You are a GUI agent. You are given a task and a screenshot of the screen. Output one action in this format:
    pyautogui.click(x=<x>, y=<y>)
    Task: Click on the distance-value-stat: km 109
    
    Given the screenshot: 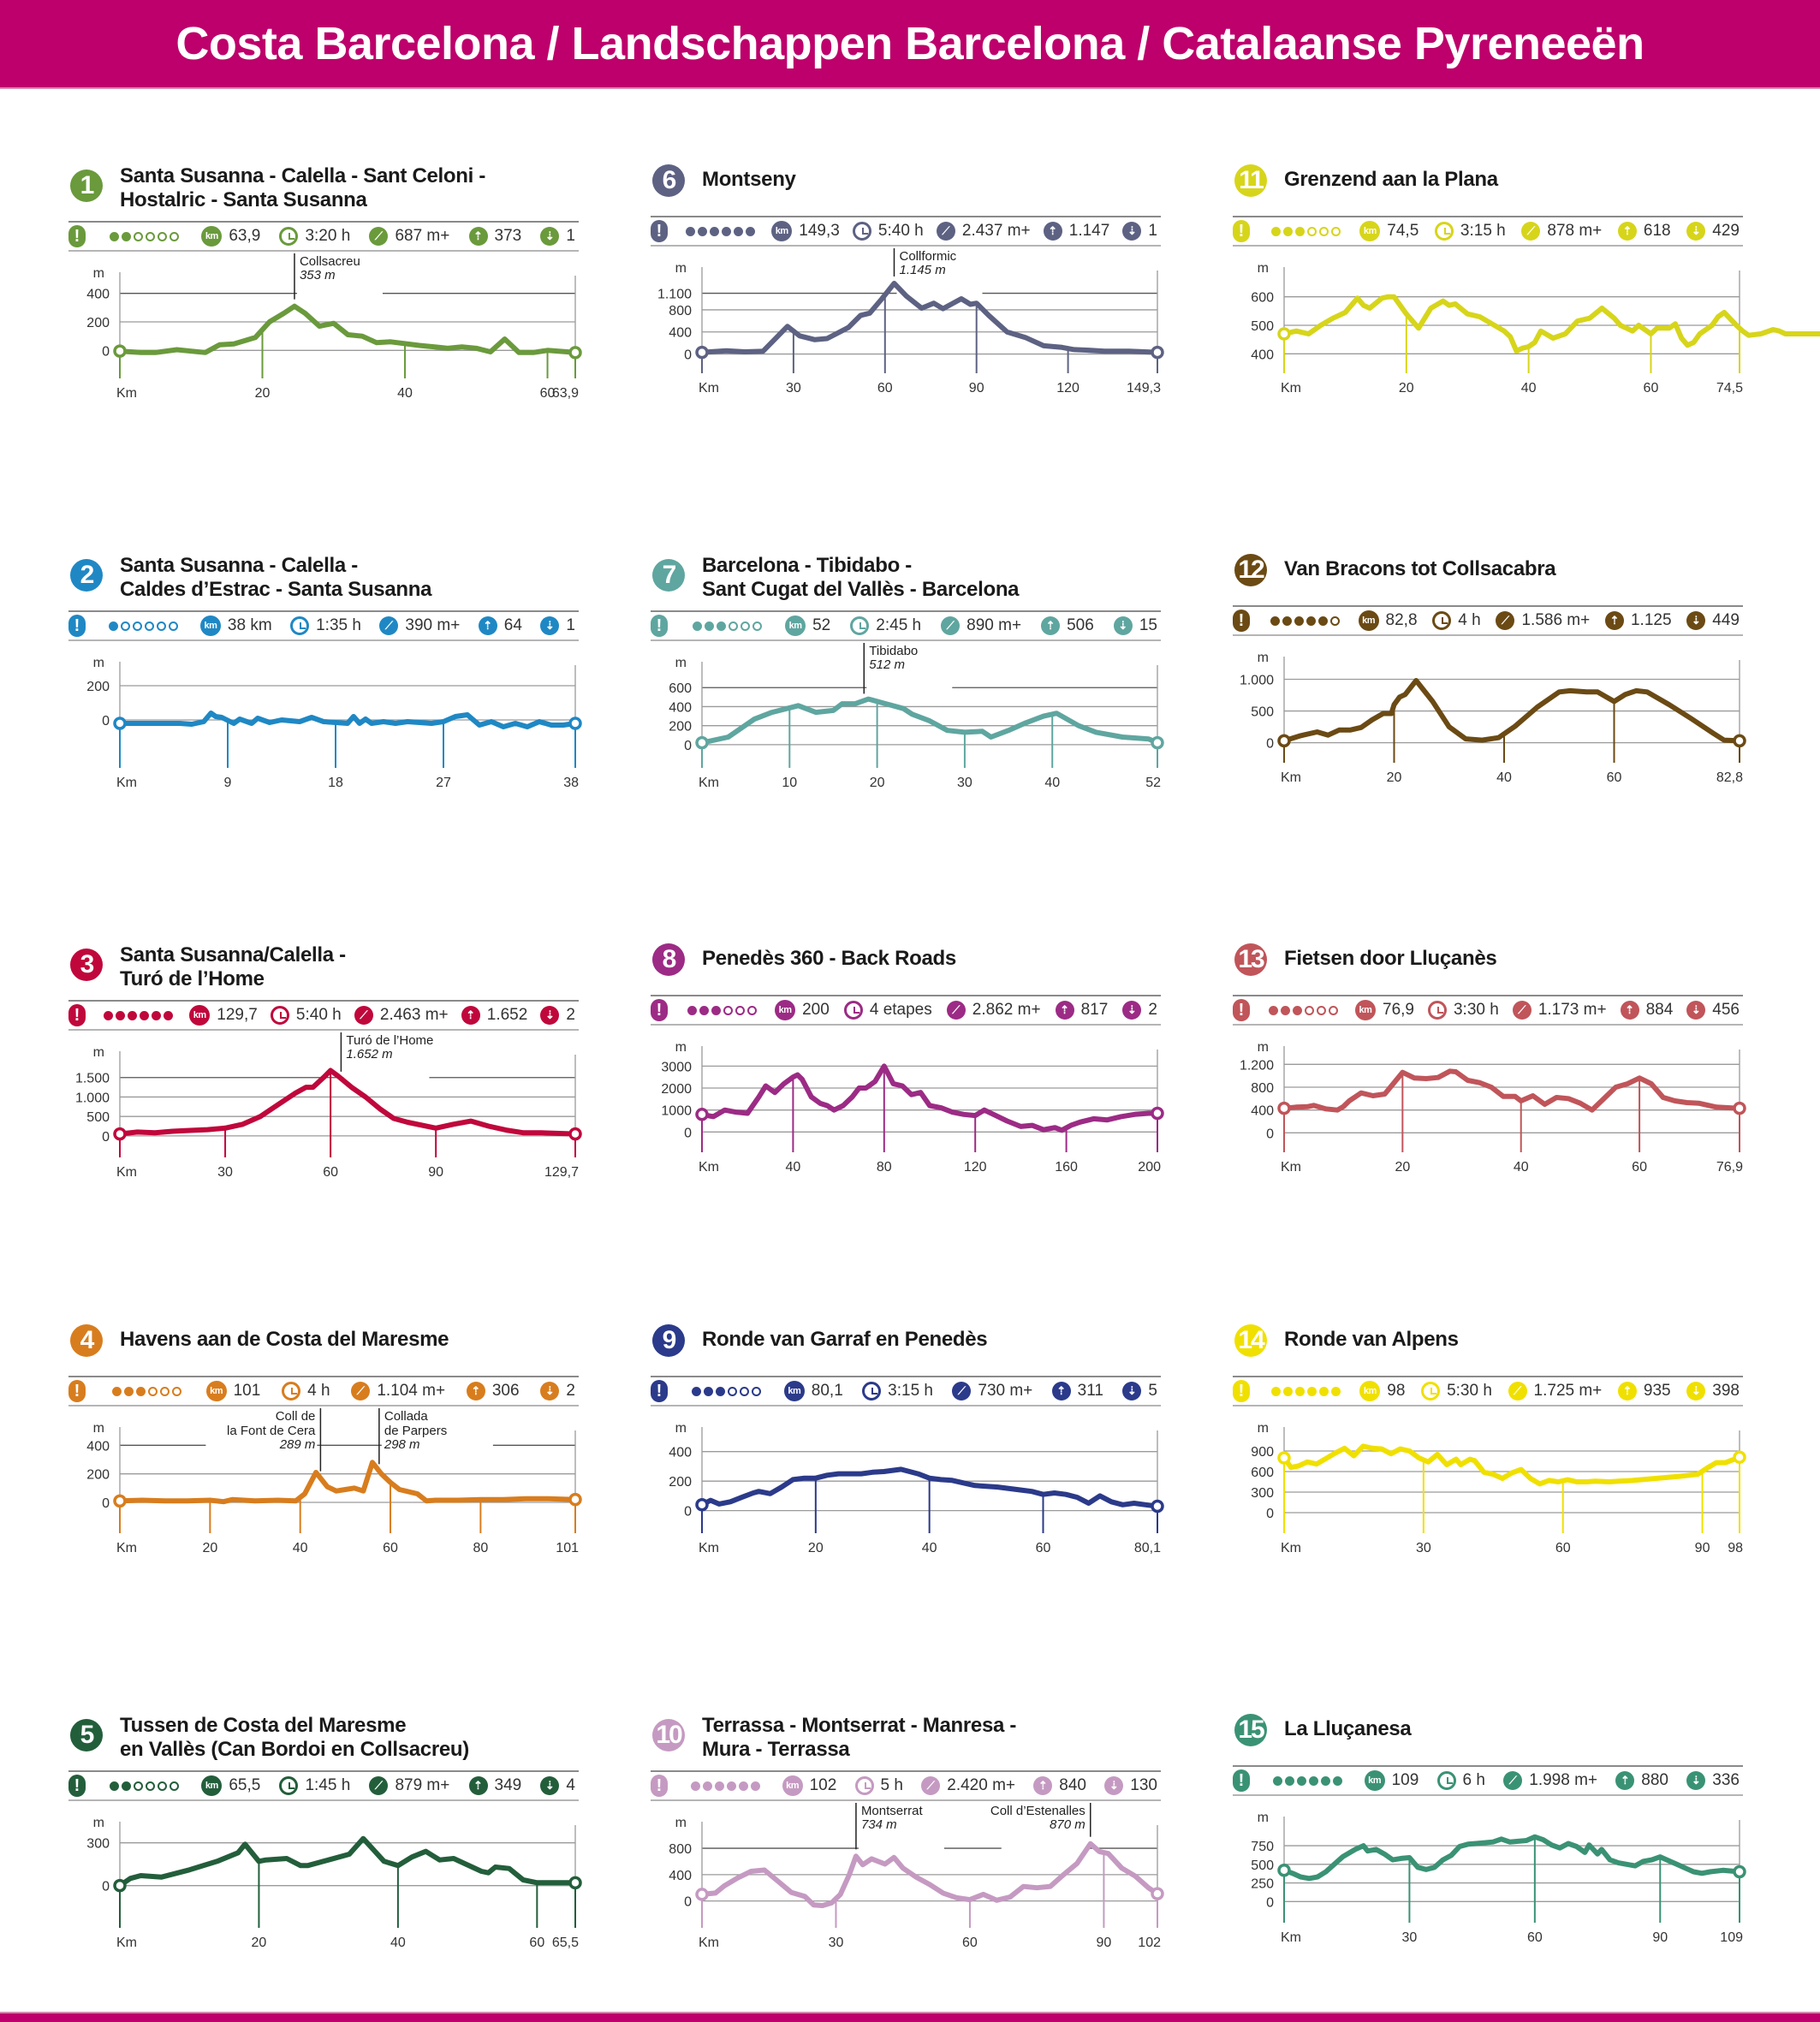 What is the action you would take?
    pyautogui.click(x=1392, y=1780)
    